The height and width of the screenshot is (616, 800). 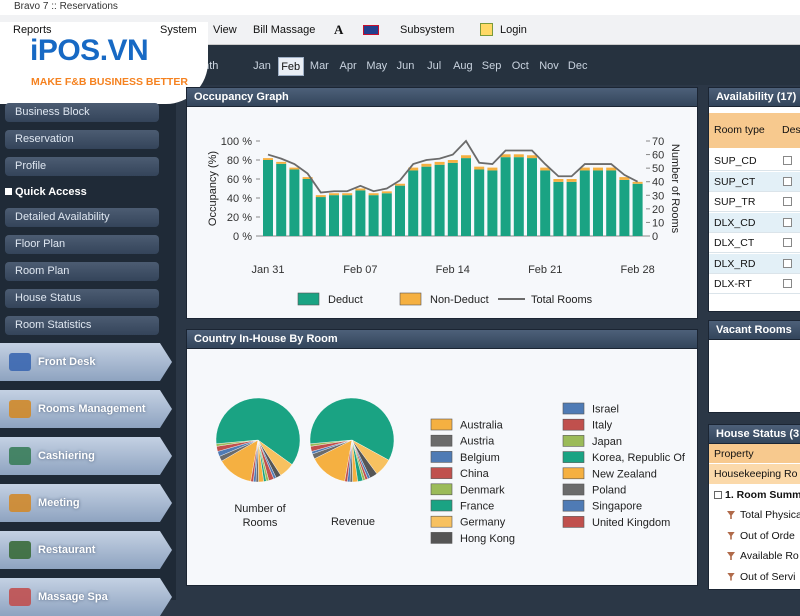 What do you see at coordinates (442, 339) in the screenshot?
I see `panel-header: Country In-House By Room` at bounding box center [442, 339].